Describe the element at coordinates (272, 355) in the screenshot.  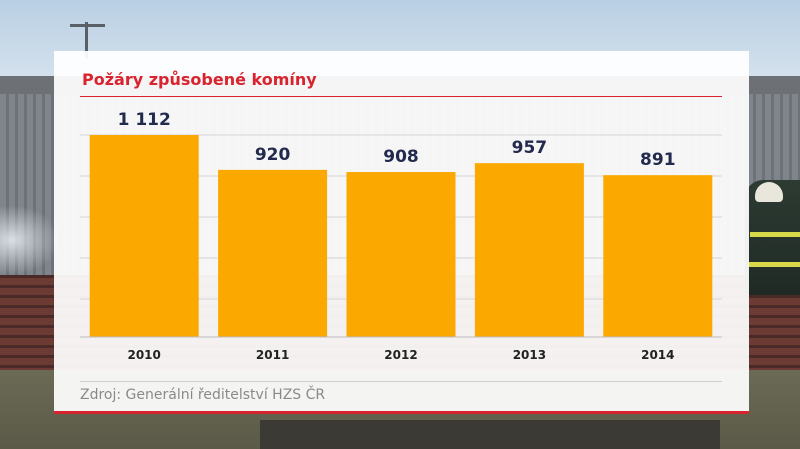
I see `category-label-2011: 2011` at that location.